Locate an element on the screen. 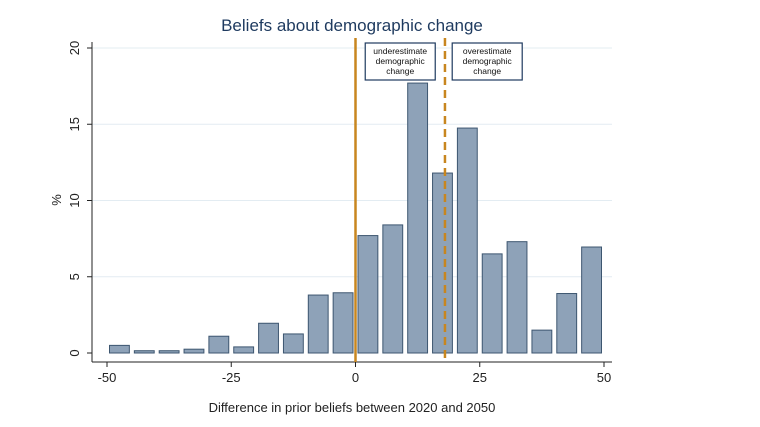  annotation-text: underestimate is located at coordinates (400, 51).